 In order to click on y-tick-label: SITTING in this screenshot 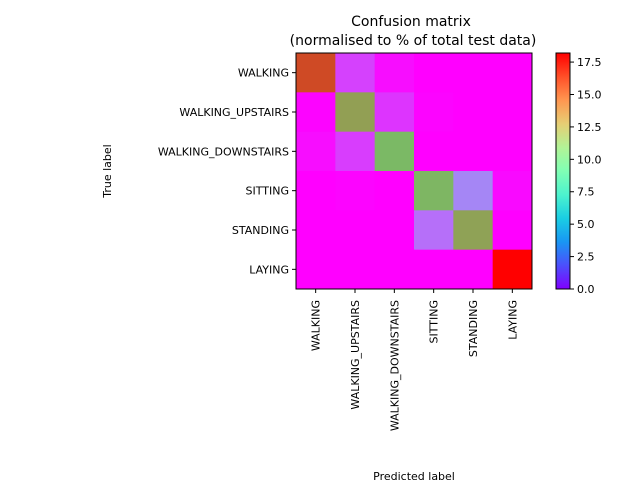, I will do `click(267, 191)`.